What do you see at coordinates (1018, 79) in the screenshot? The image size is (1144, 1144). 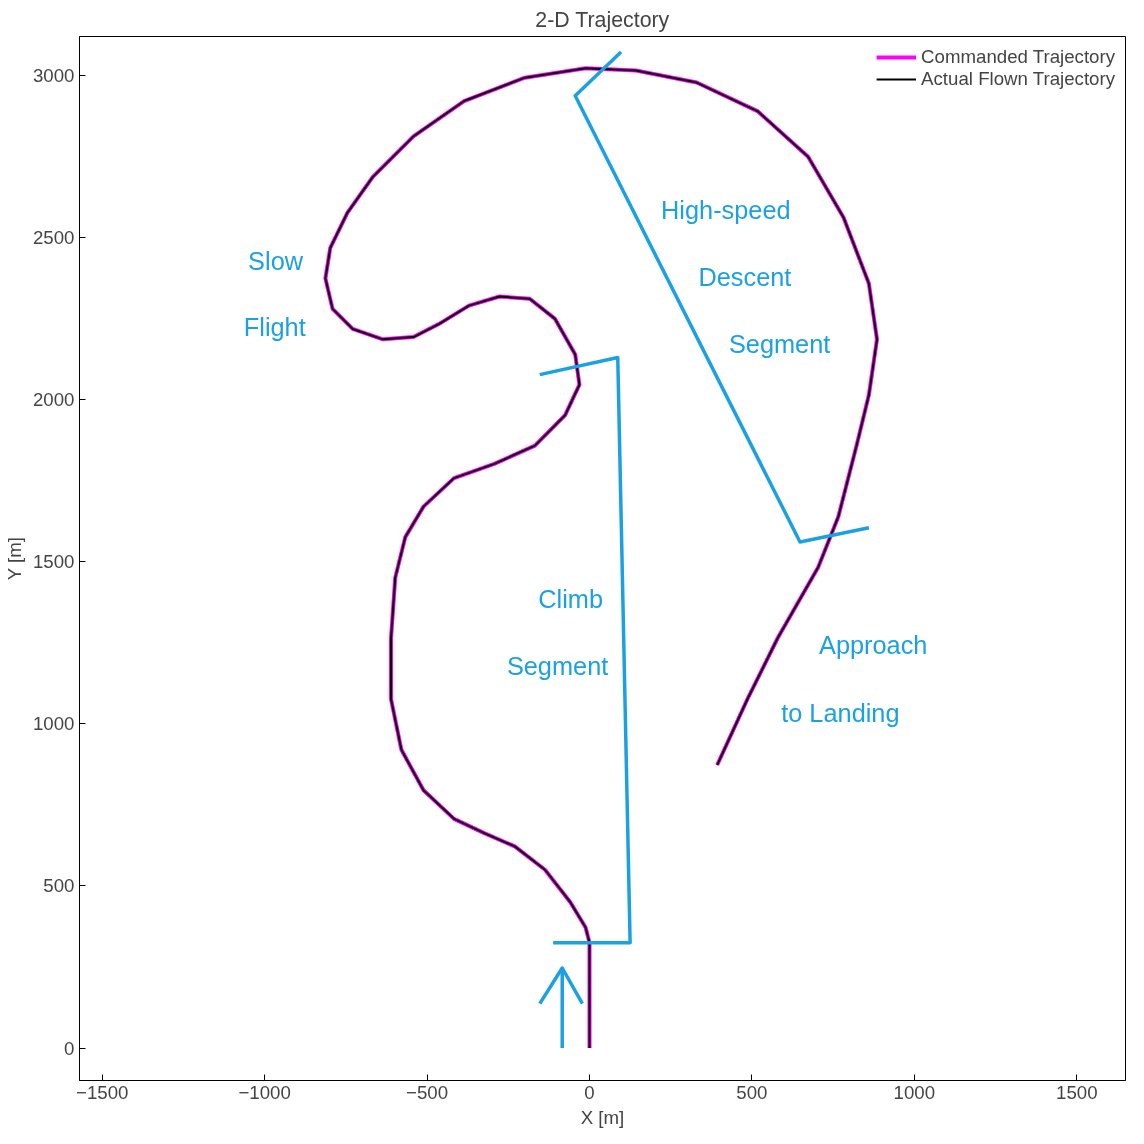 I see `legend-label: Actual Flown Trajectory` at bounding box center [1018, 79].